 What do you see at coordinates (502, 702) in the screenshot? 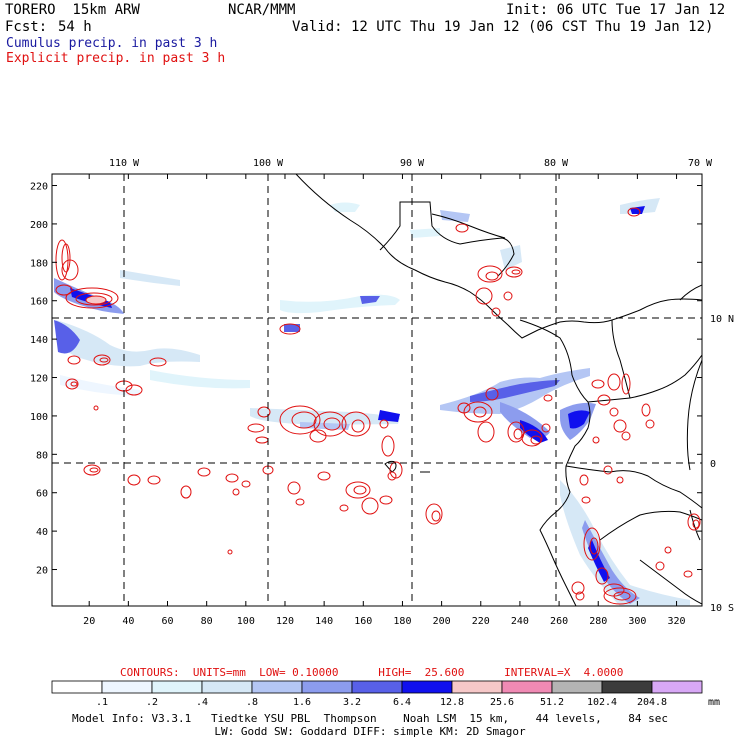
I see `colorbar-label: 25.6` at bounding box center [502, 702].